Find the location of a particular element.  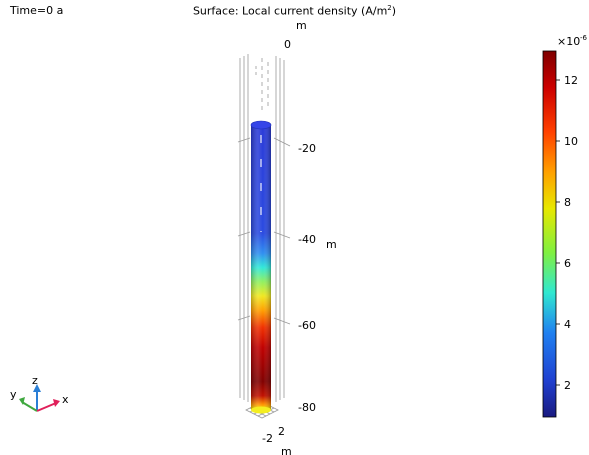

plot-title: Surface: Local current density (A/m2) is located at coordinates (294, 11).